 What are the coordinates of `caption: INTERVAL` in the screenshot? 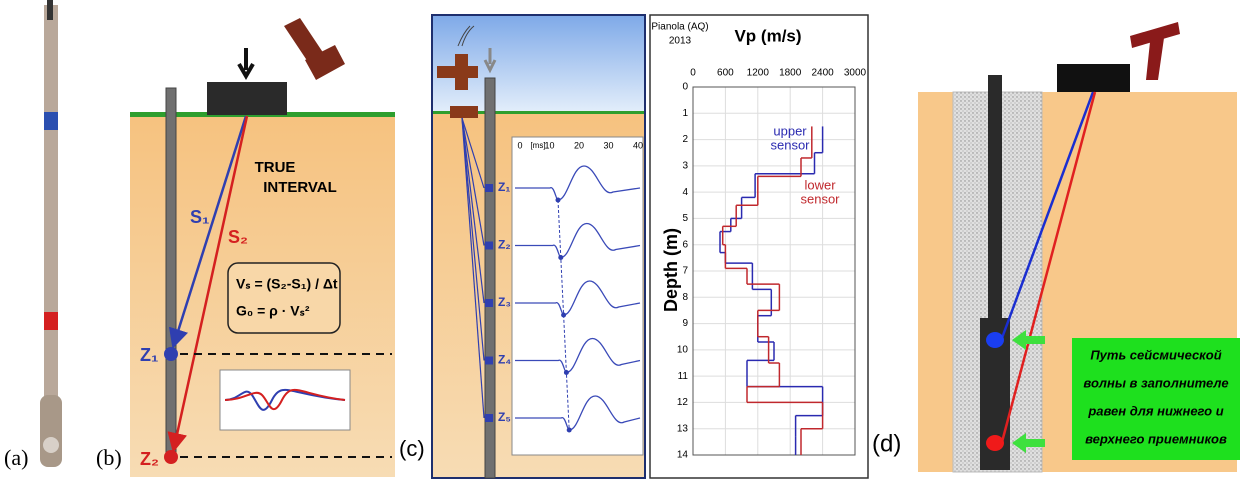 It's located at (300, 187).